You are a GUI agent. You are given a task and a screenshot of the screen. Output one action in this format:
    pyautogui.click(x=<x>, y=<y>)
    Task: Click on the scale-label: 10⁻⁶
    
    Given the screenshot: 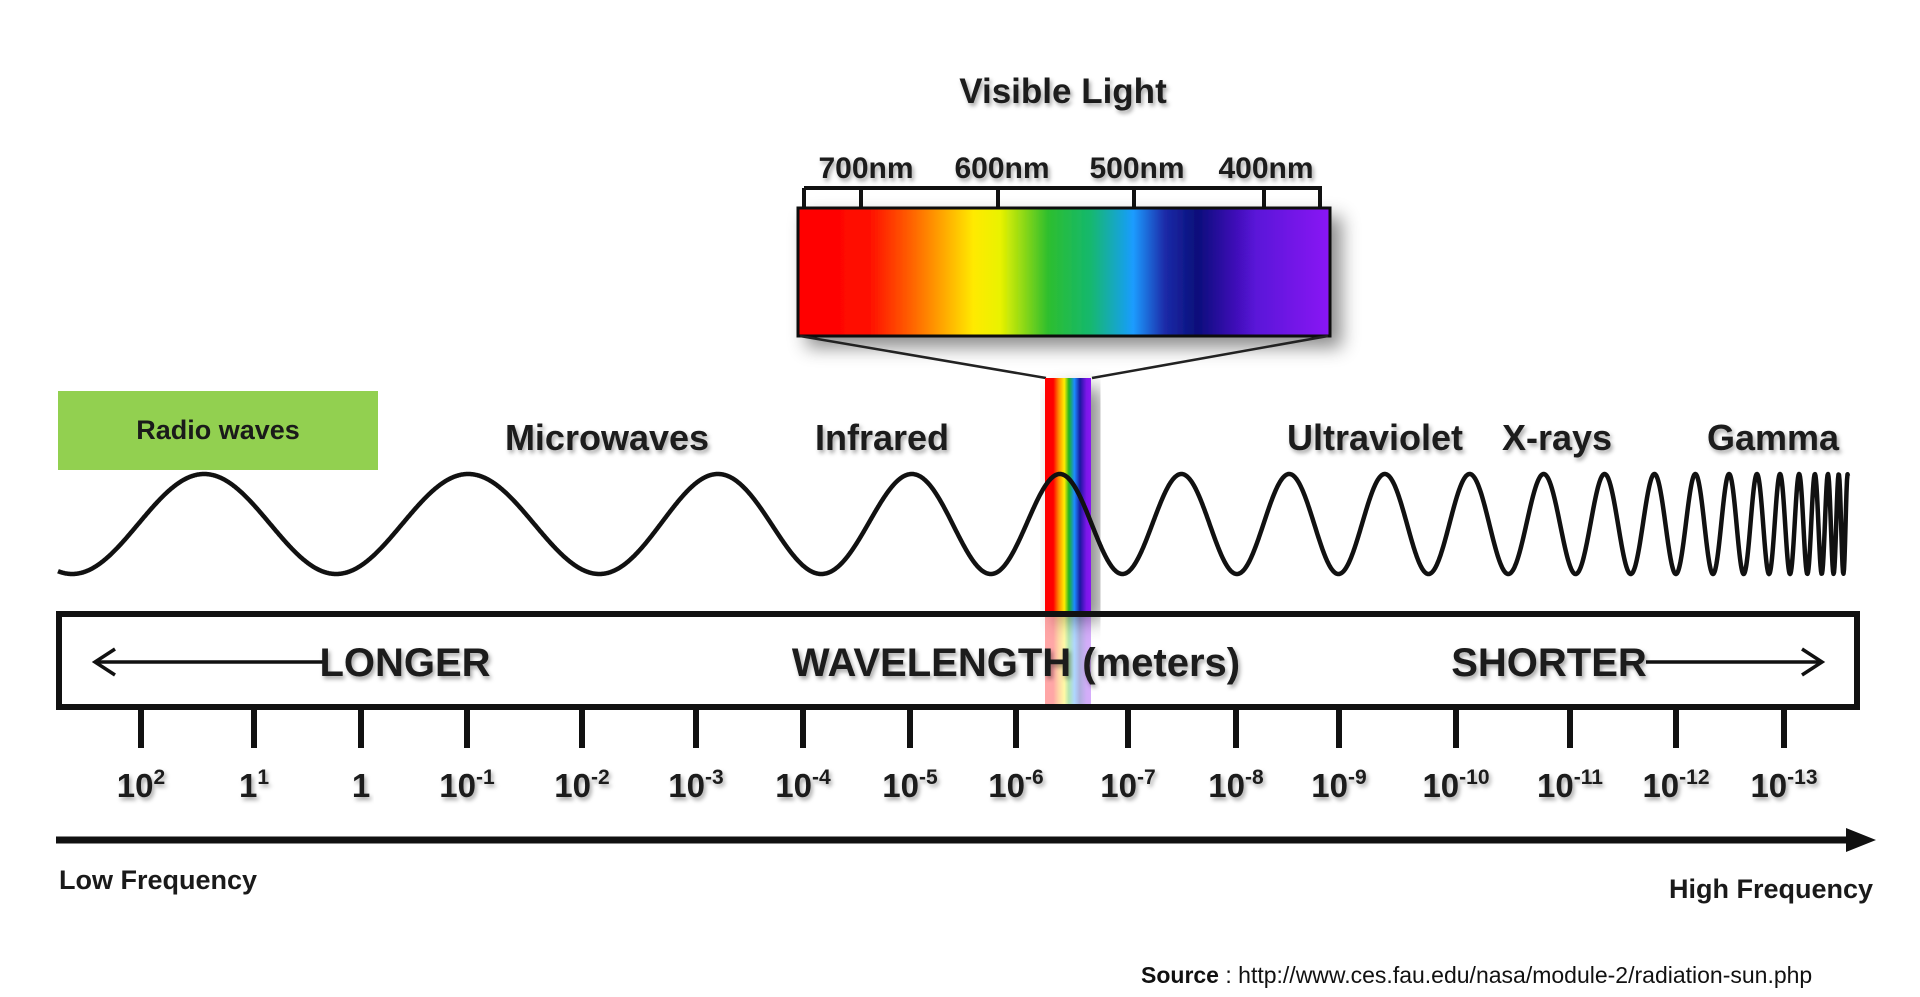 What is the action you would take?
    pyautogui.click(x=1015, y=785)
    